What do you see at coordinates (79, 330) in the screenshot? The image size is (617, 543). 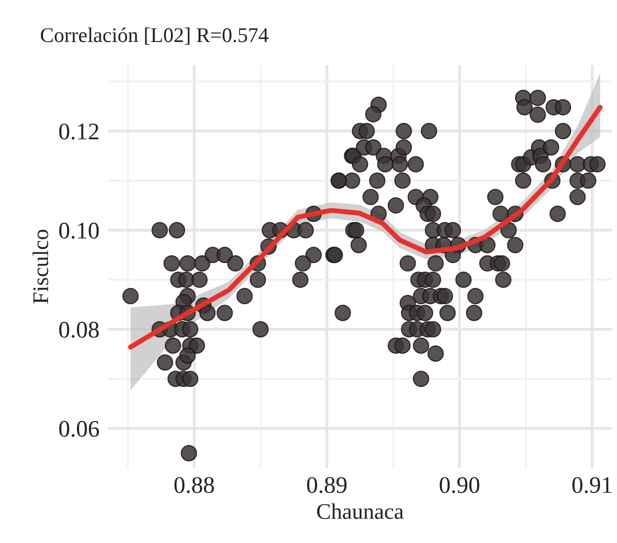 I see `y-tick-label: 0.08` at bounding box center [79, 330].